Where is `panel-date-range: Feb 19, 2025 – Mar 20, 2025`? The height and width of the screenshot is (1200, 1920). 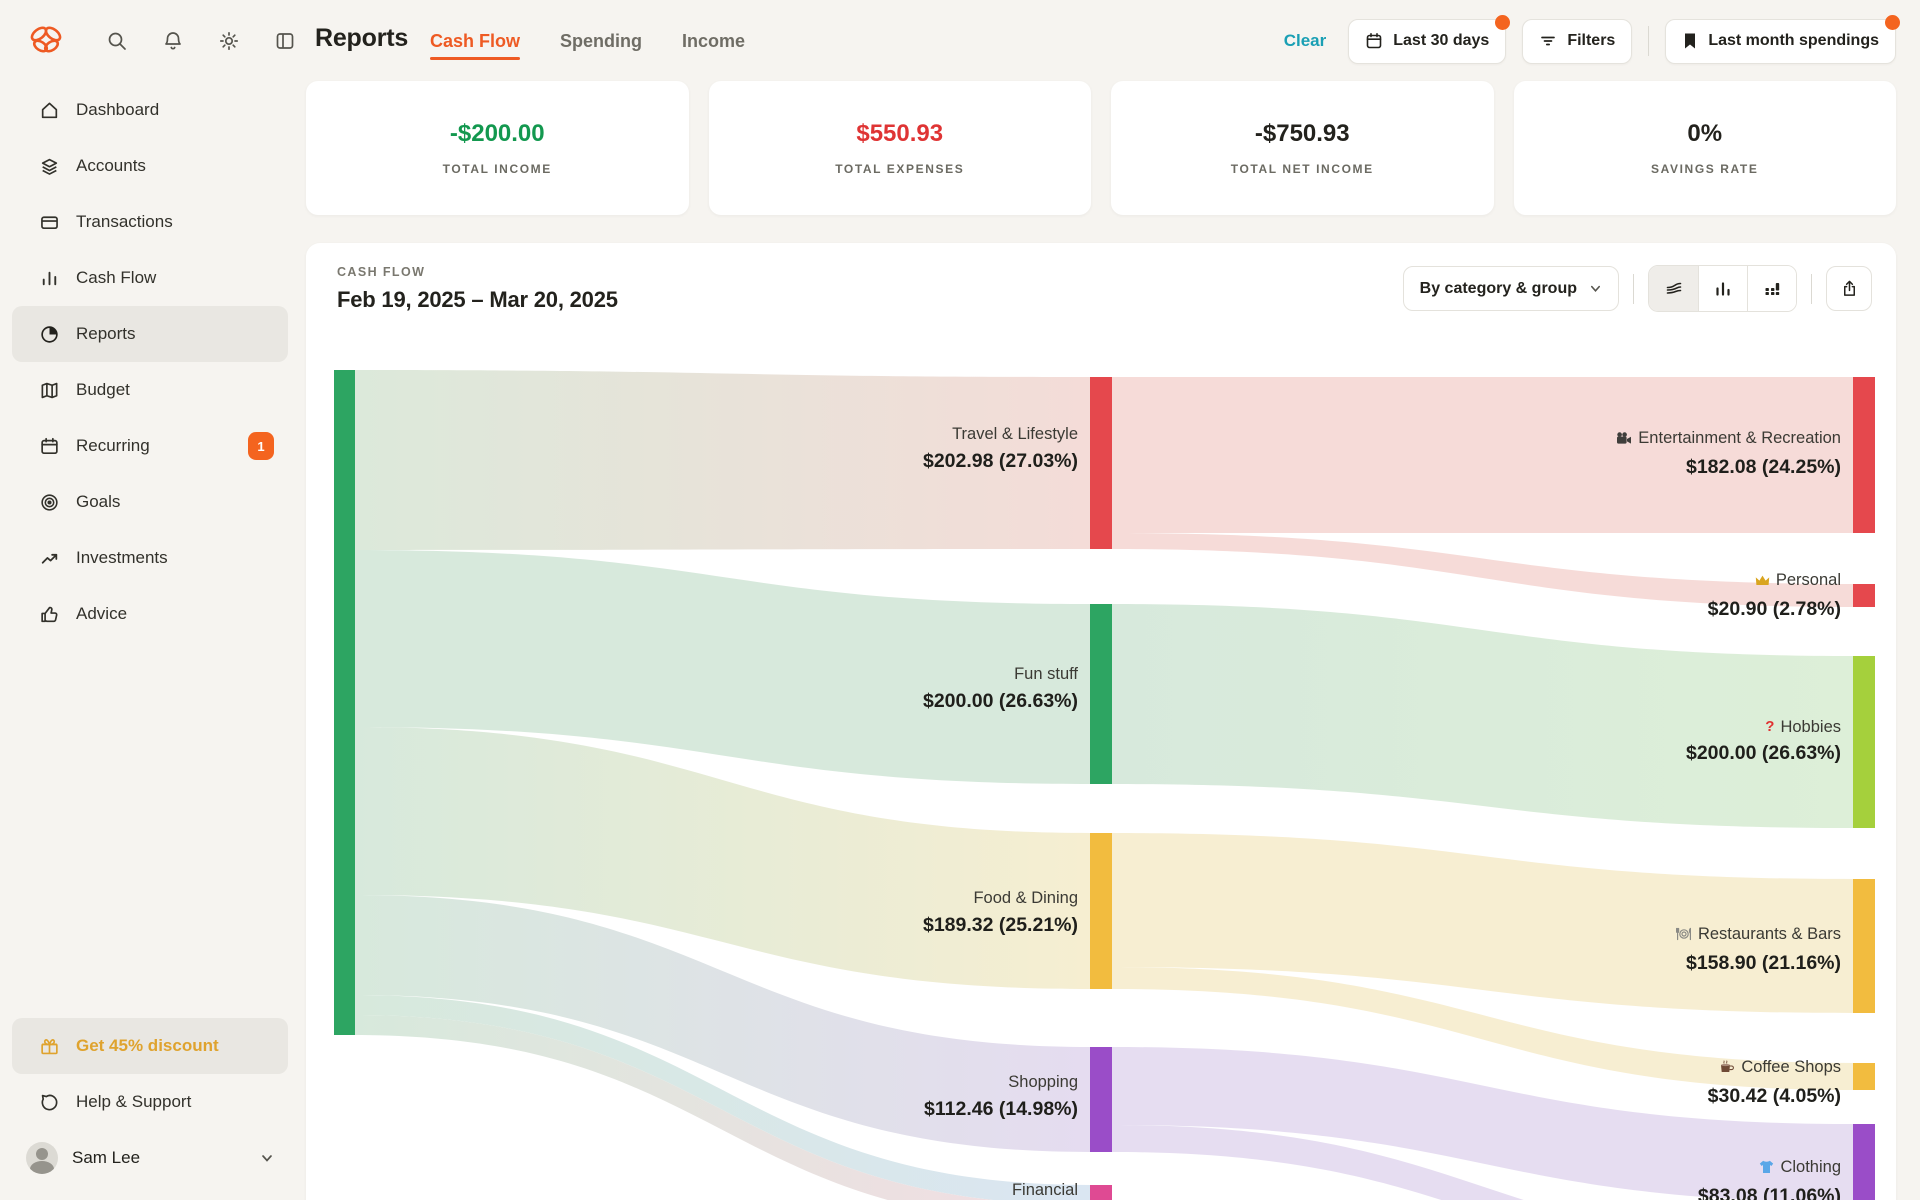
panel-date-range: Feb 19, 2025 – Mar 20, 2025 is located at coordinates (477, 299).